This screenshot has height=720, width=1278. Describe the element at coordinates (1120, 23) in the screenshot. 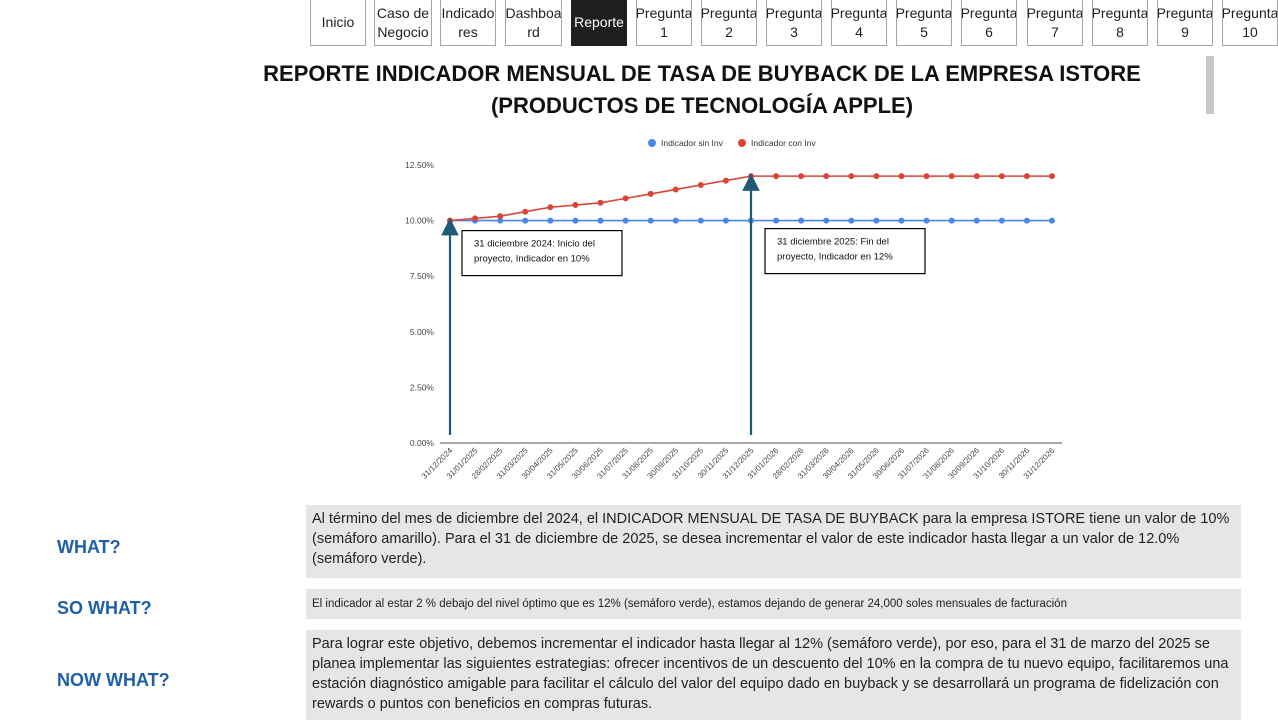

I see `tab-pregunta-8: Pregunta 8` at that location.